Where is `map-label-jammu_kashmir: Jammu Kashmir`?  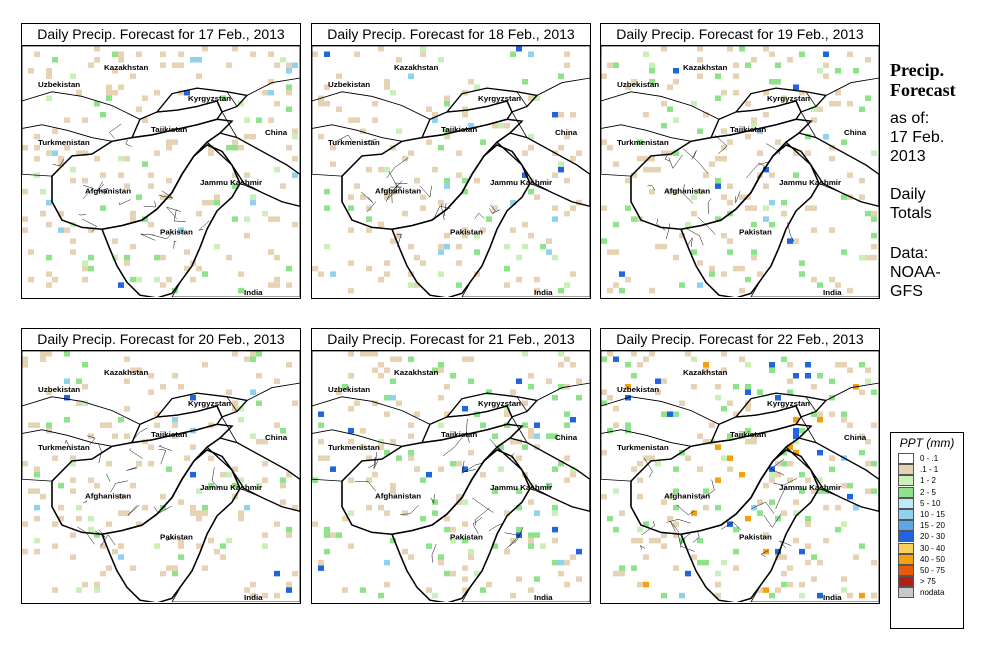 map-label-jammu_kashmir: Jammu Kashmir is located at coordinates (810, 488).